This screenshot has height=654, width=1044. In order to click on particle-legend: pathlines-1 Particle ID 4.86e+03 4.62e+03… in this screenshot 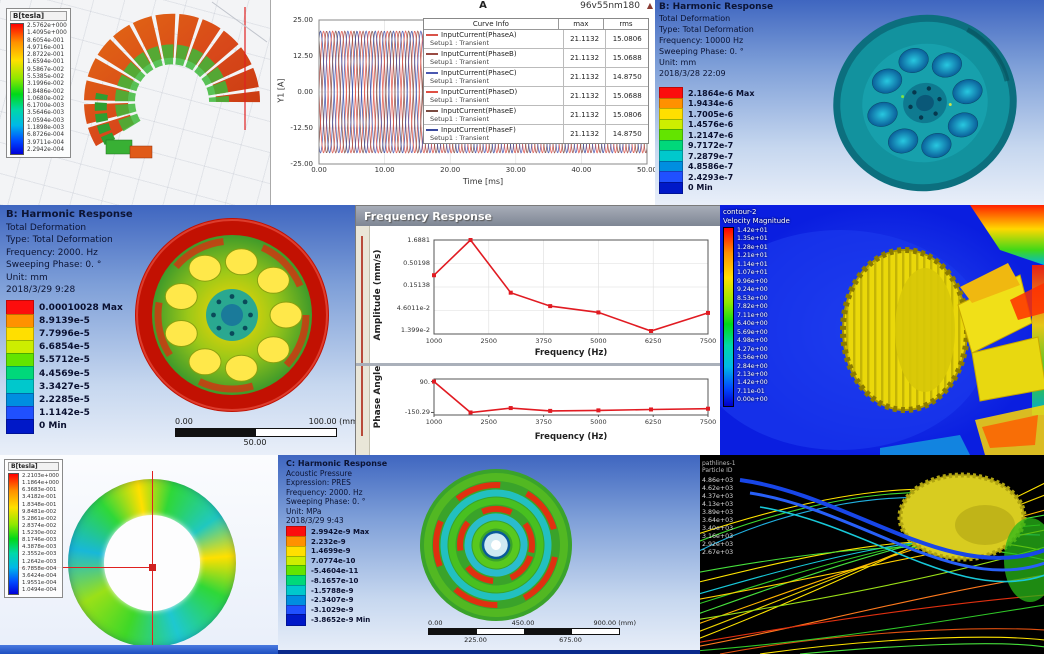, I will do `click(719, 508)`.